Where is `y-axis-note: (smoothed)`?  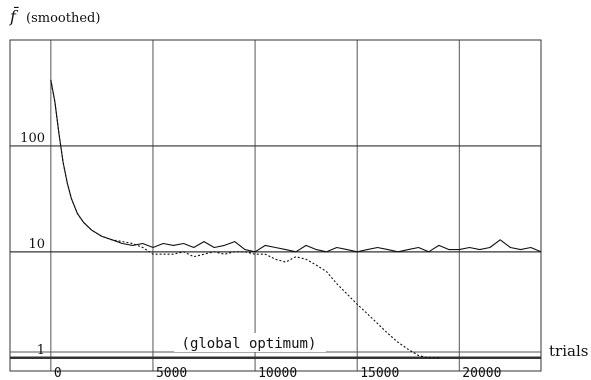 y-axis-note: (smoothed) is located at coordinates (63, 18).